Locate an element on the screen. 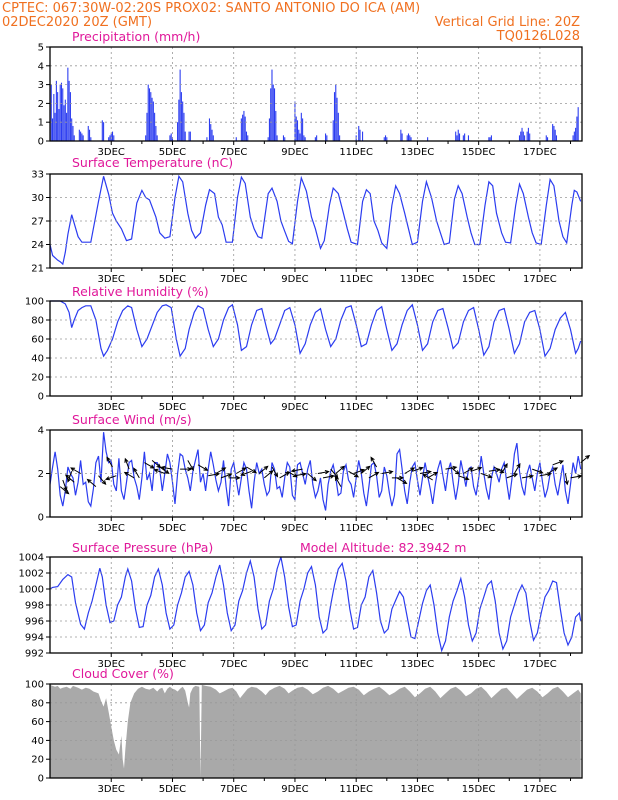 This screenshot has width=618, height=800. pres-ytick-label-5: 1002 is located at coordinates (31, 574).